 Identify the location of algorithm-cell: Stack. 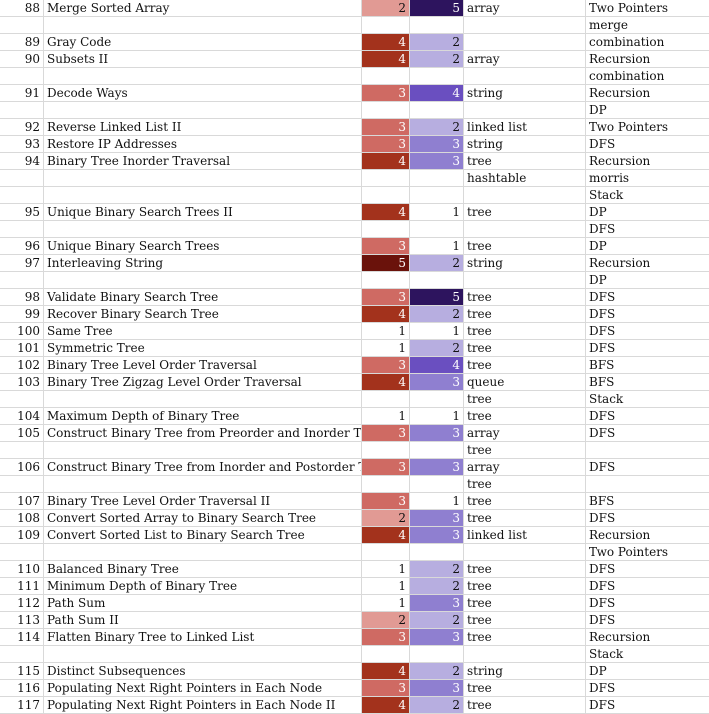
(606, 399).